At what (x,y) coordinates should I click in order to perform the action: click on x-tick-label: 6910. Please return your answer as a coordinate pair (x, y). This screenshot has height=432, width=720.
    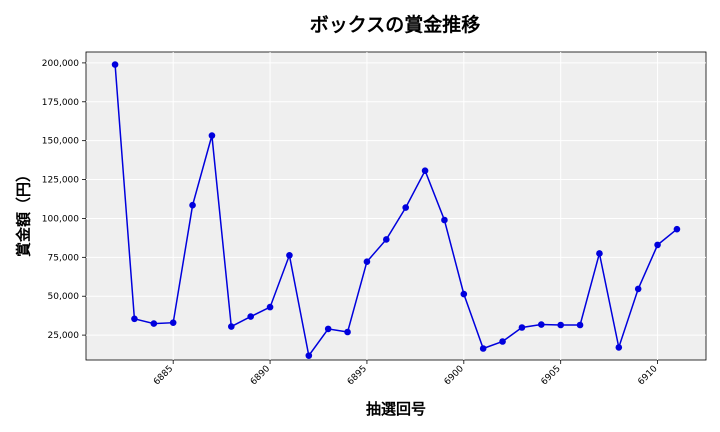
    Looking at the image, I should click on (647, 375).